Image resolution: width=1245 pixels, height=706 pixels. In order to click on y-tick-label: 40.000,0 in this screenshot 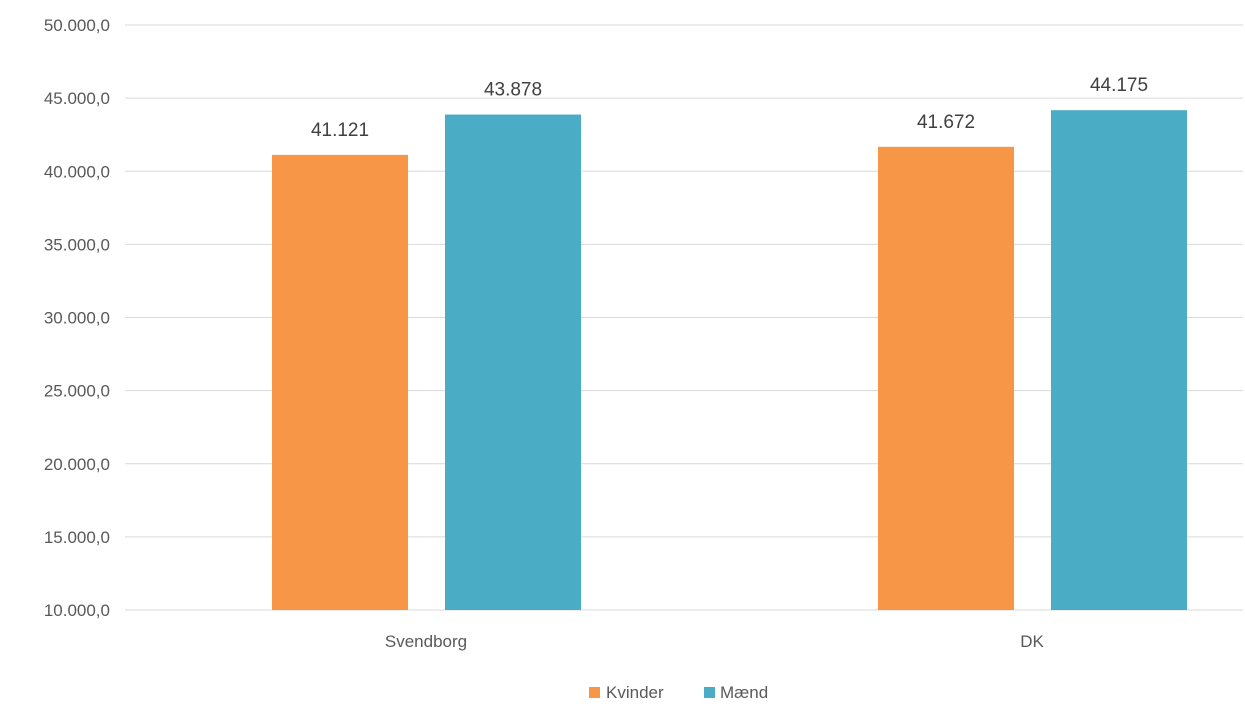, I will do `click(77, 171)`.